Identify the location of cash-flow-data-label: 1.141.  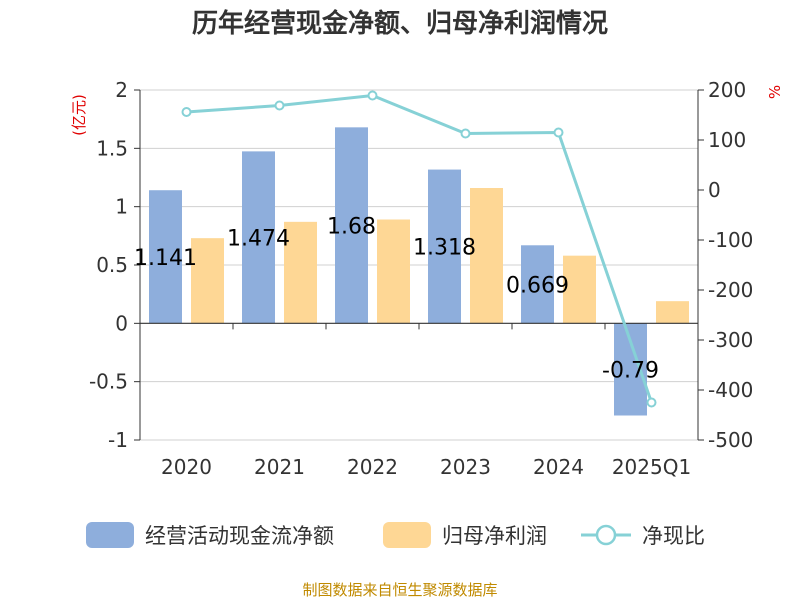
(165, 258).